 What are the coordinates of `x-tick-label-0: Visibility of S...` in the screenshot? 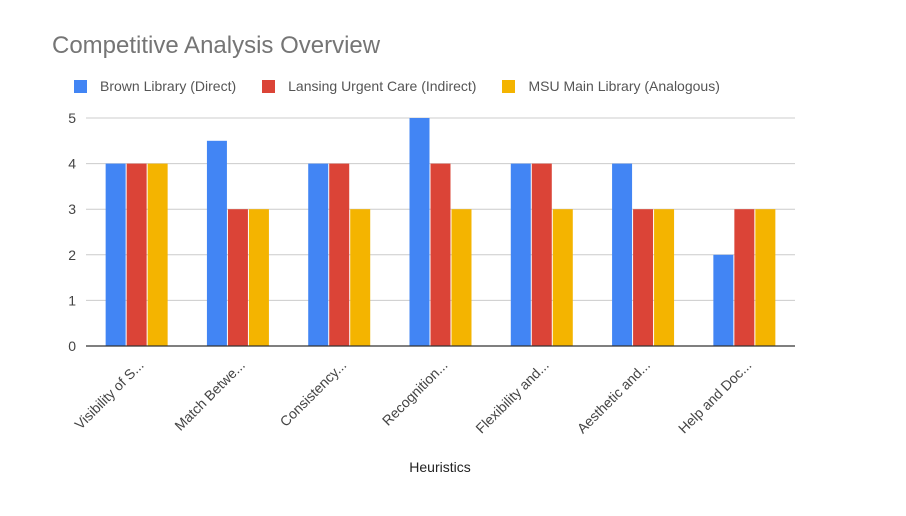 It's located at (109, 395).